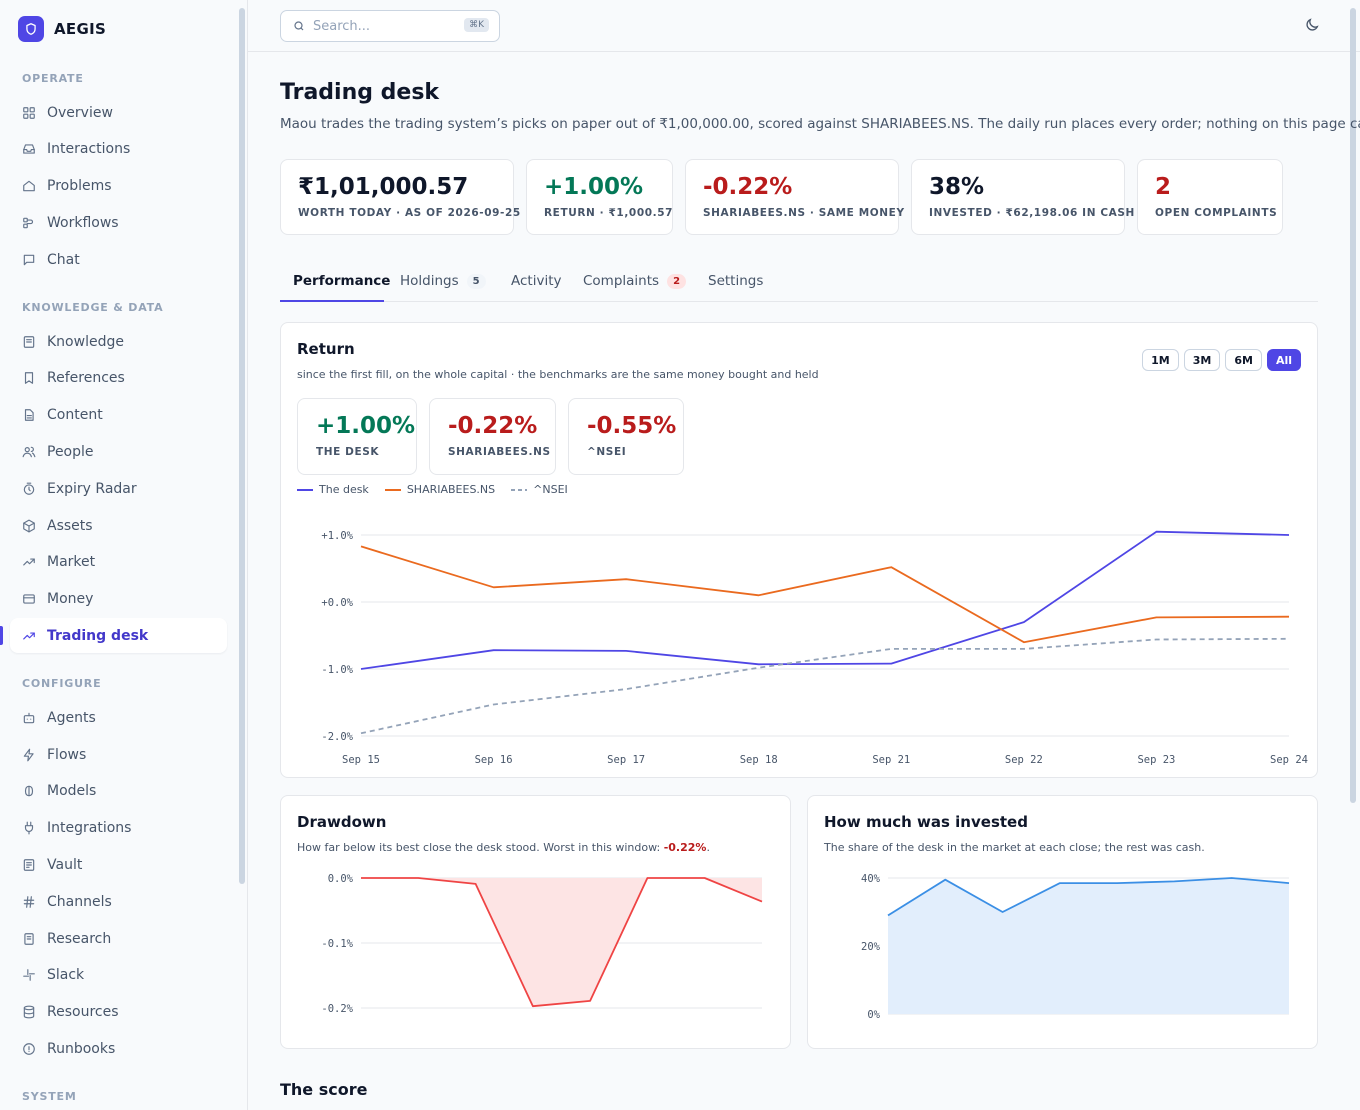 This screenshot has height=1110, width=1360. What do you see at coordinates (825, 686) in the screenshot?
I see `series-line--nsei` at bounding box center [825, 686].